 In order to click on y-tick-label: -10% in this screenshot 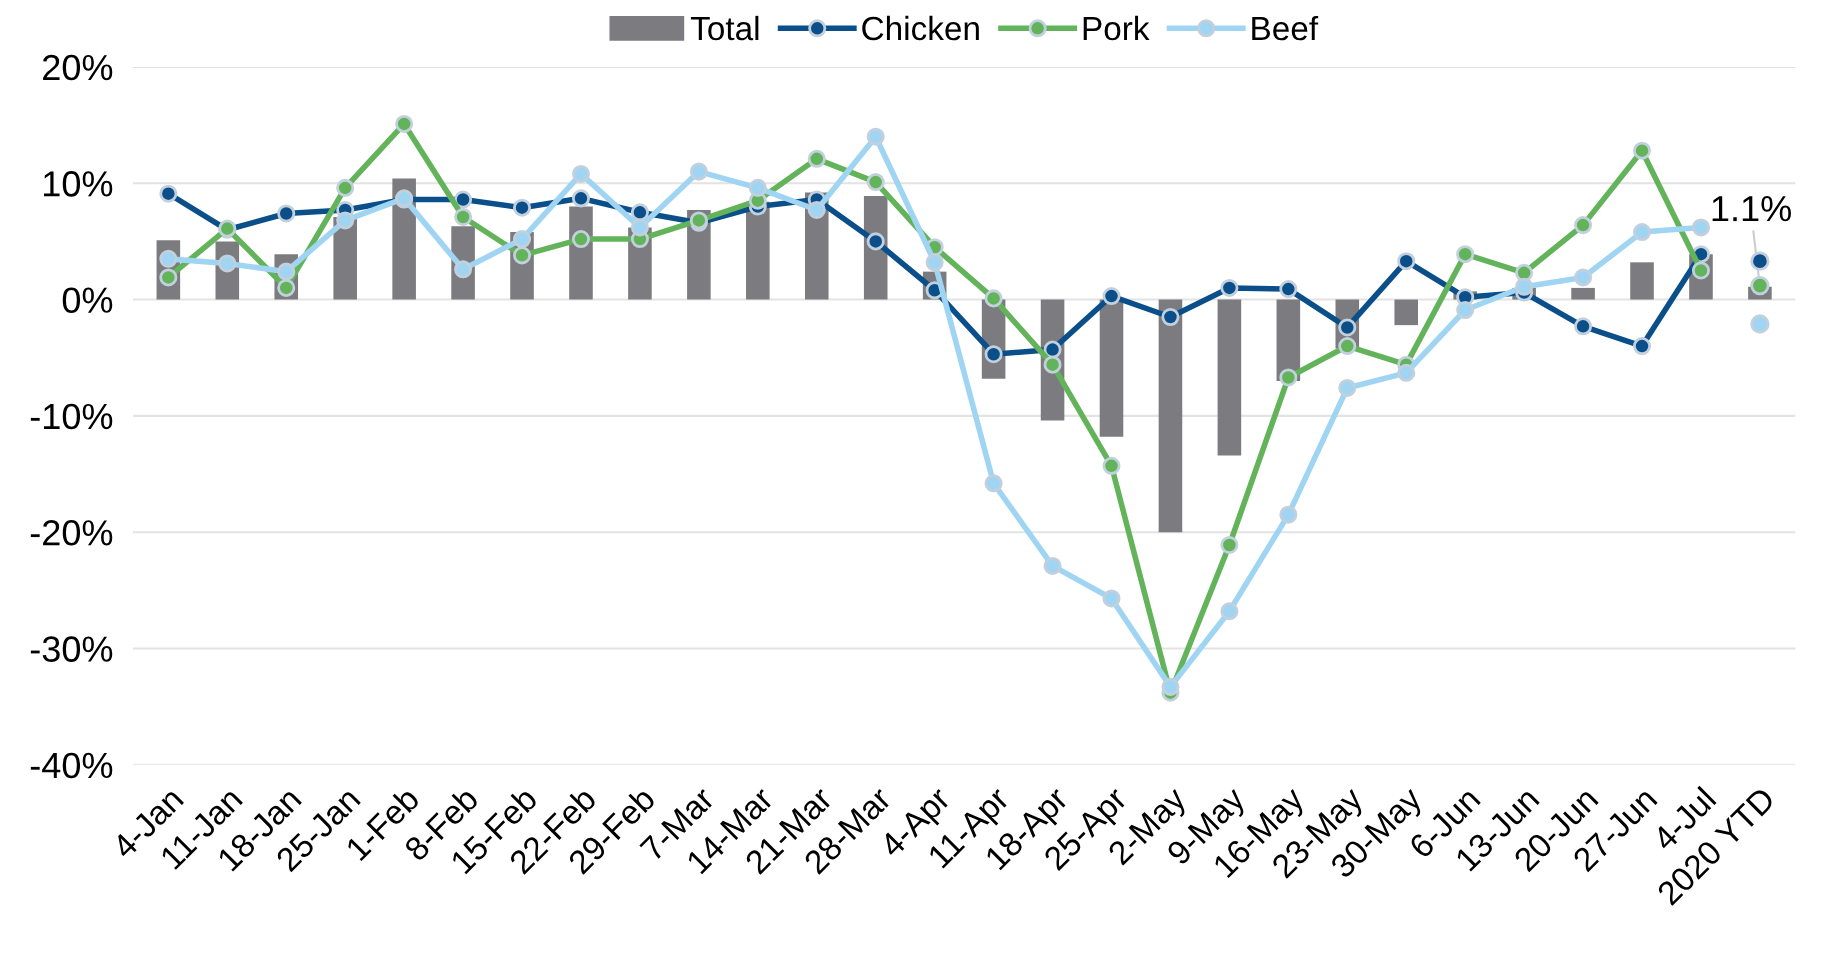, I will do `click(71, 416)`.